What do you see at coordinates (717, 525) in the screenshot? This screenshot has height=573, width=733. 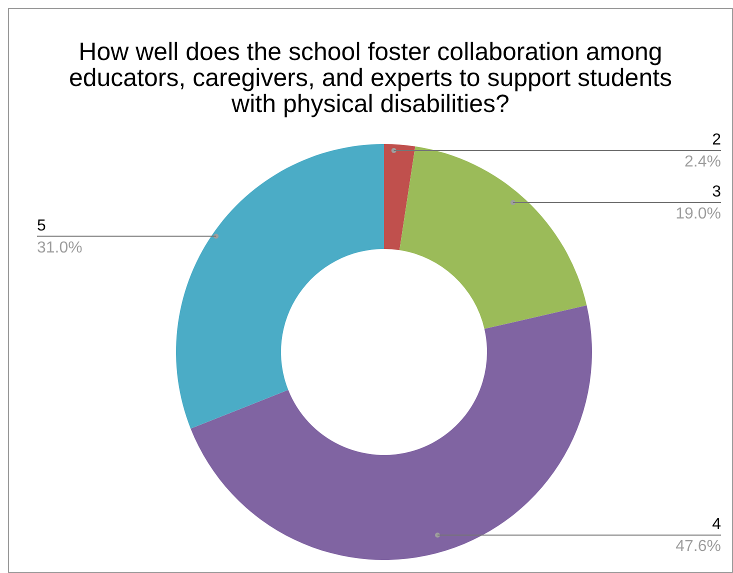 I see `slice-label: 4` at bounding box center [717, 525].